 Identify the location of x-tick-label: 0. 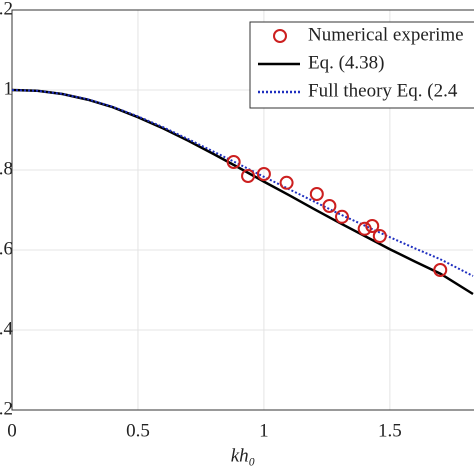
(12, 430).